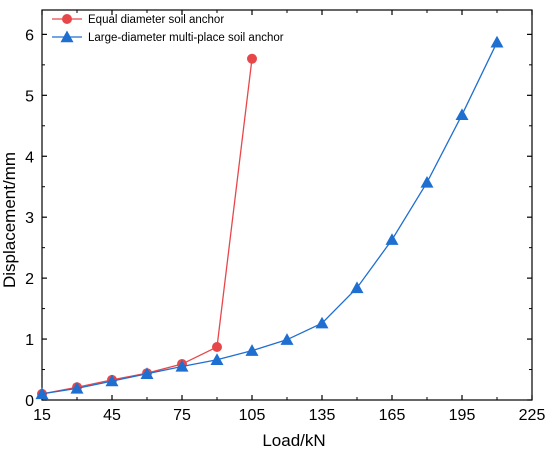 This screenshot has height=458, width=550. Describe the element at coordinates (29, 340) in the screenshot. I see `y-tick-label: 1` at that location.